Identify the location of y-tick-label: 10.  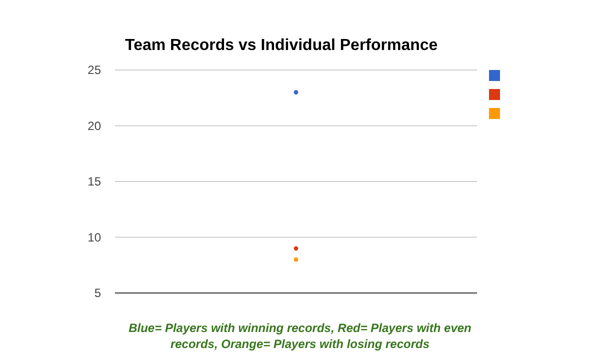
(95, 237).